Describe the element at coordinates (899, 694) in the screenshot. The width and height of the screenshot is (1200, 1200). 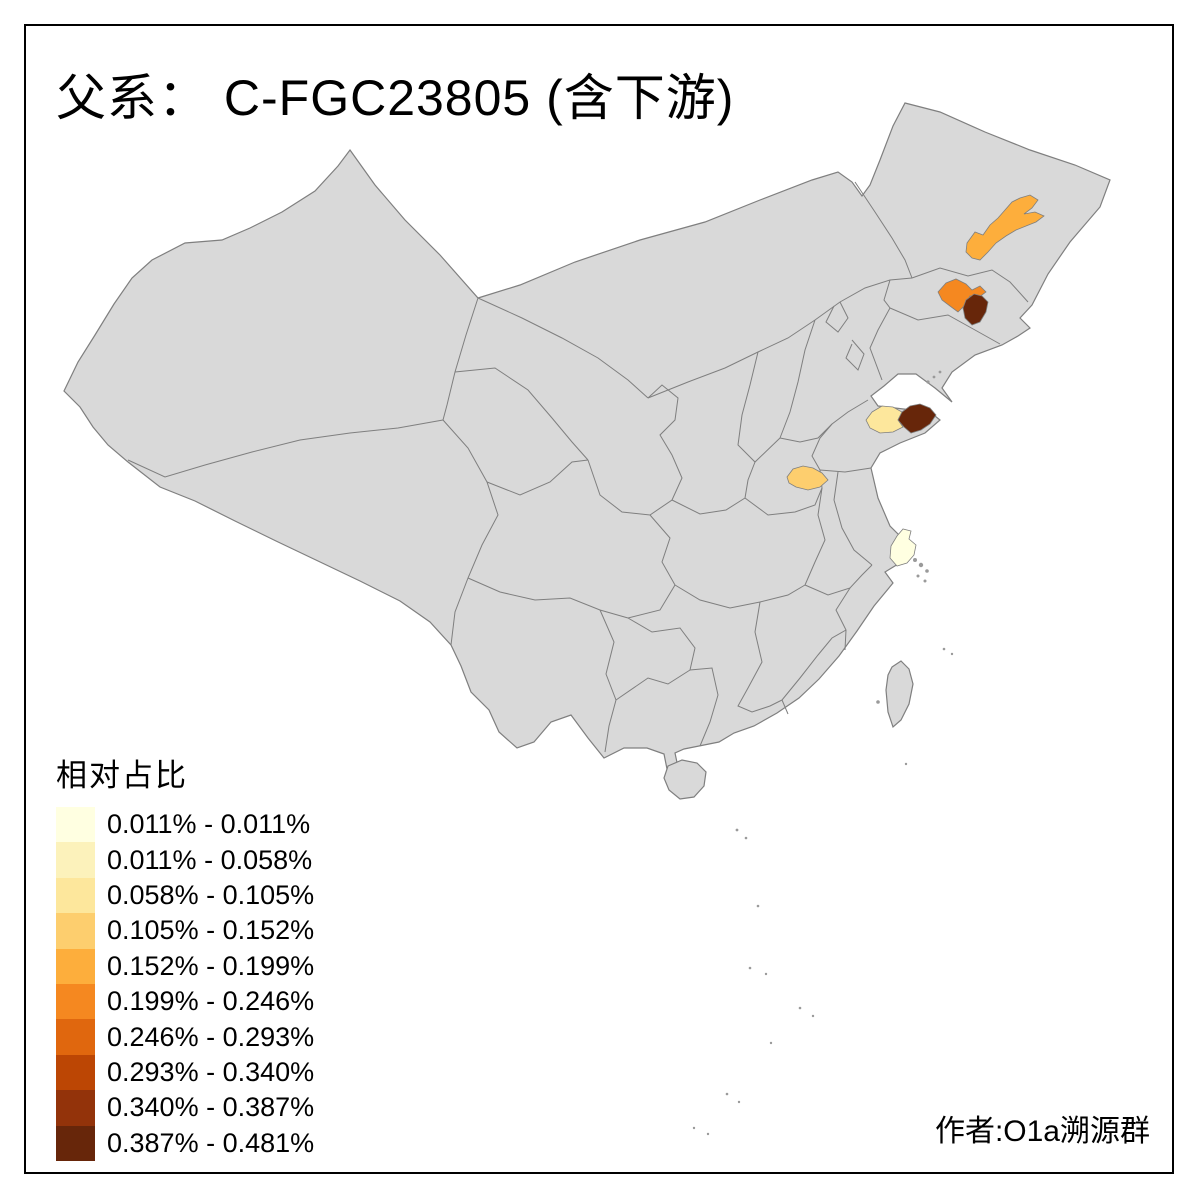
I see `taiwan-island` at that location.